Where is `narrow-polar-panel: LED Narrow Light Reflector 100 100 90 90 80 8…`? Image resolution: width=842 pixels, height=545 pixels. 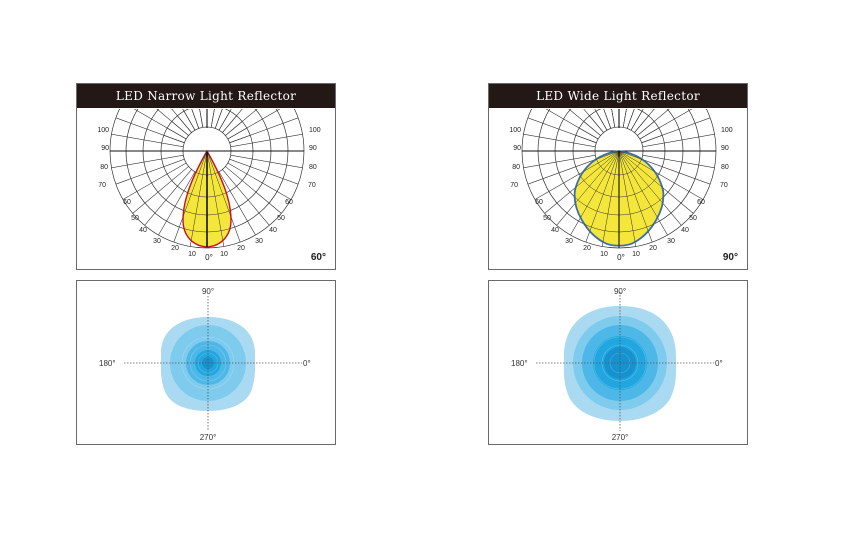
narrow-polar-panel: LED Narrow Light Reflector 100 100 90 90 80 8… is located at coordinates (206, 176).